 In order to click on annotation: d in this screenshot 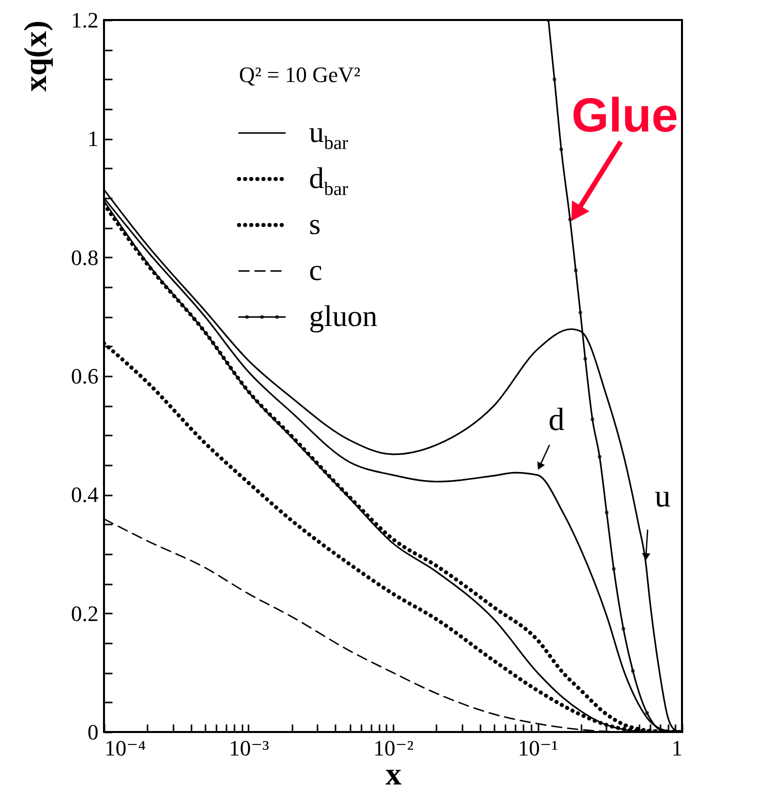, I will do `click(556, 418)`.